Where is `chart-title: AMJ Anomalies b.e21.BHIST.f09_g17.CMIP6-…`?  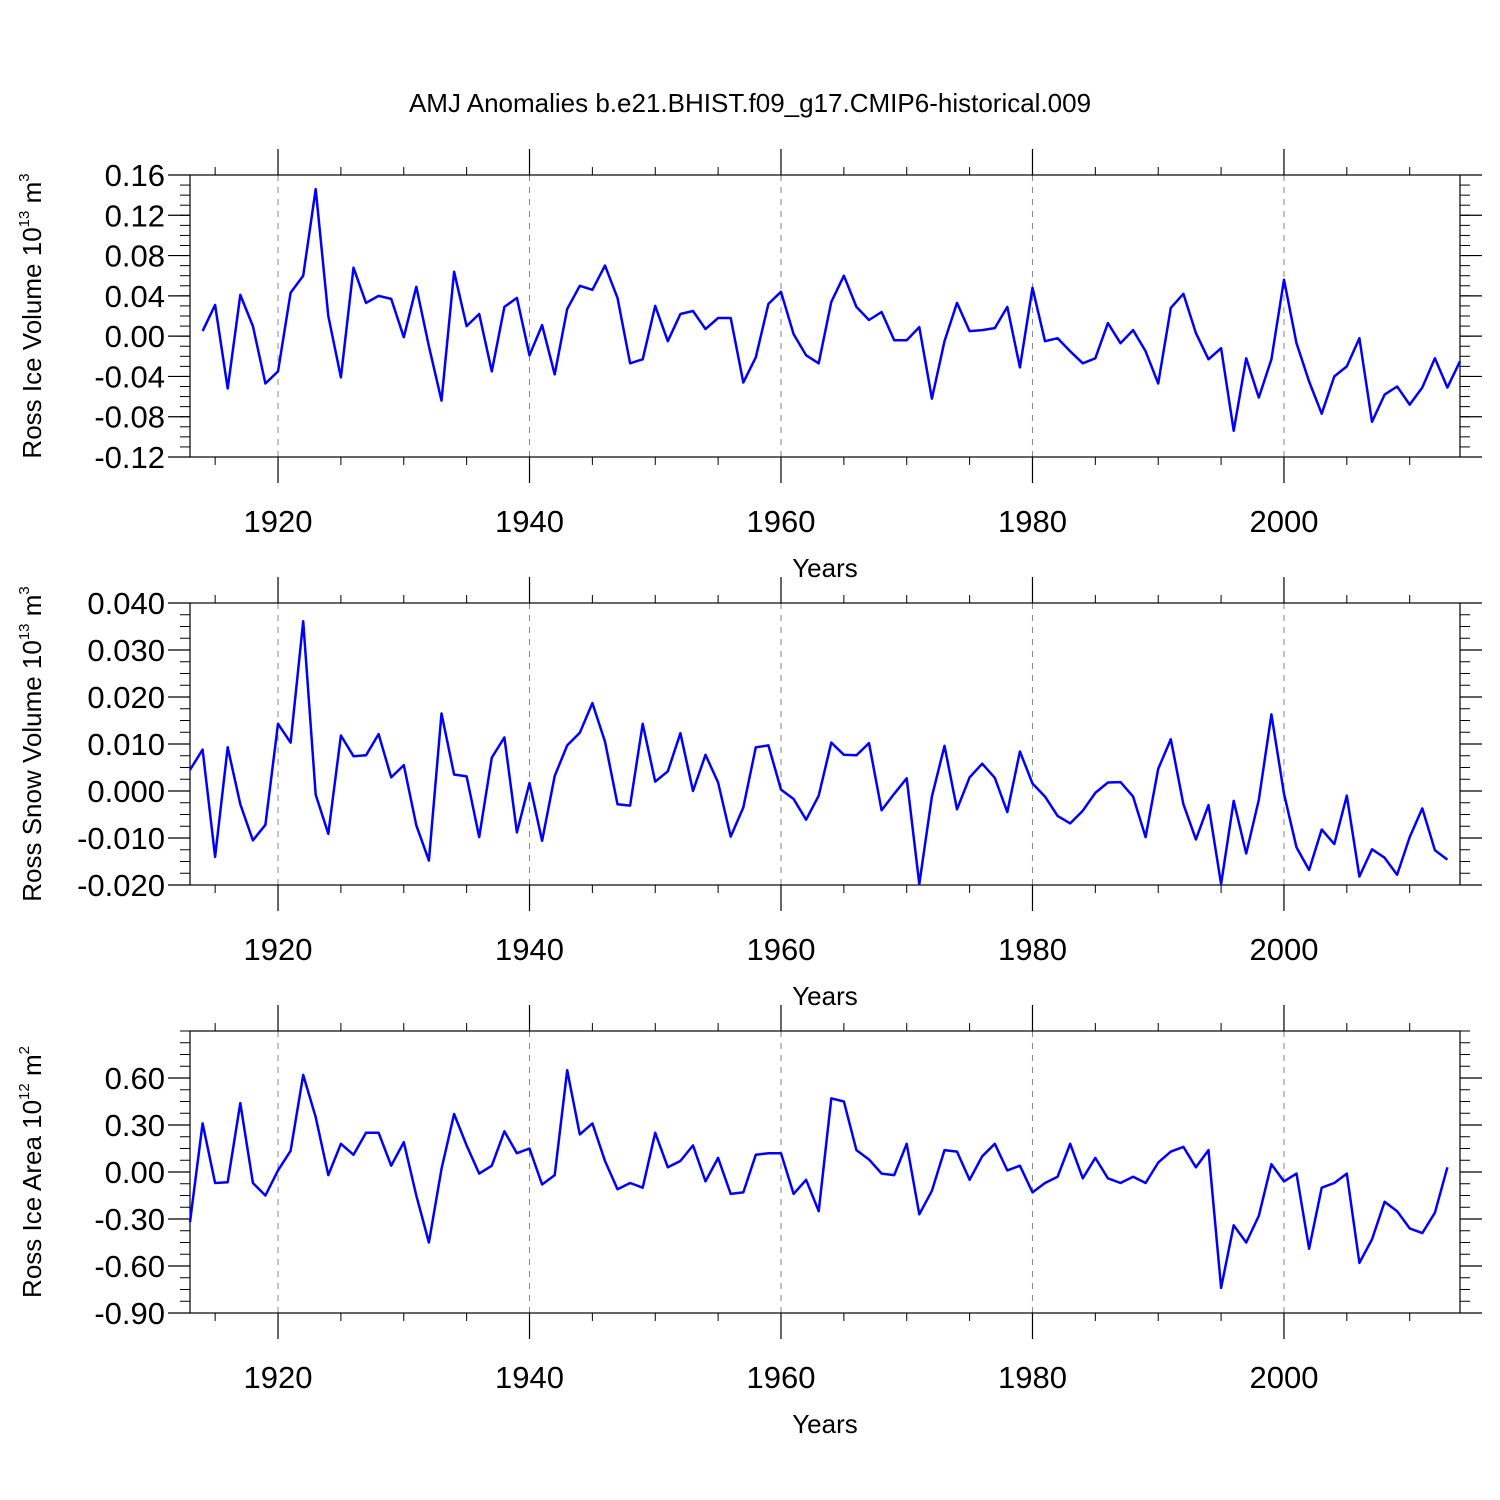
chart-title: AMJ Anomalies b.e21.BHIST.f09_g17.CMIP6-… is located at coordinates (750, 103).